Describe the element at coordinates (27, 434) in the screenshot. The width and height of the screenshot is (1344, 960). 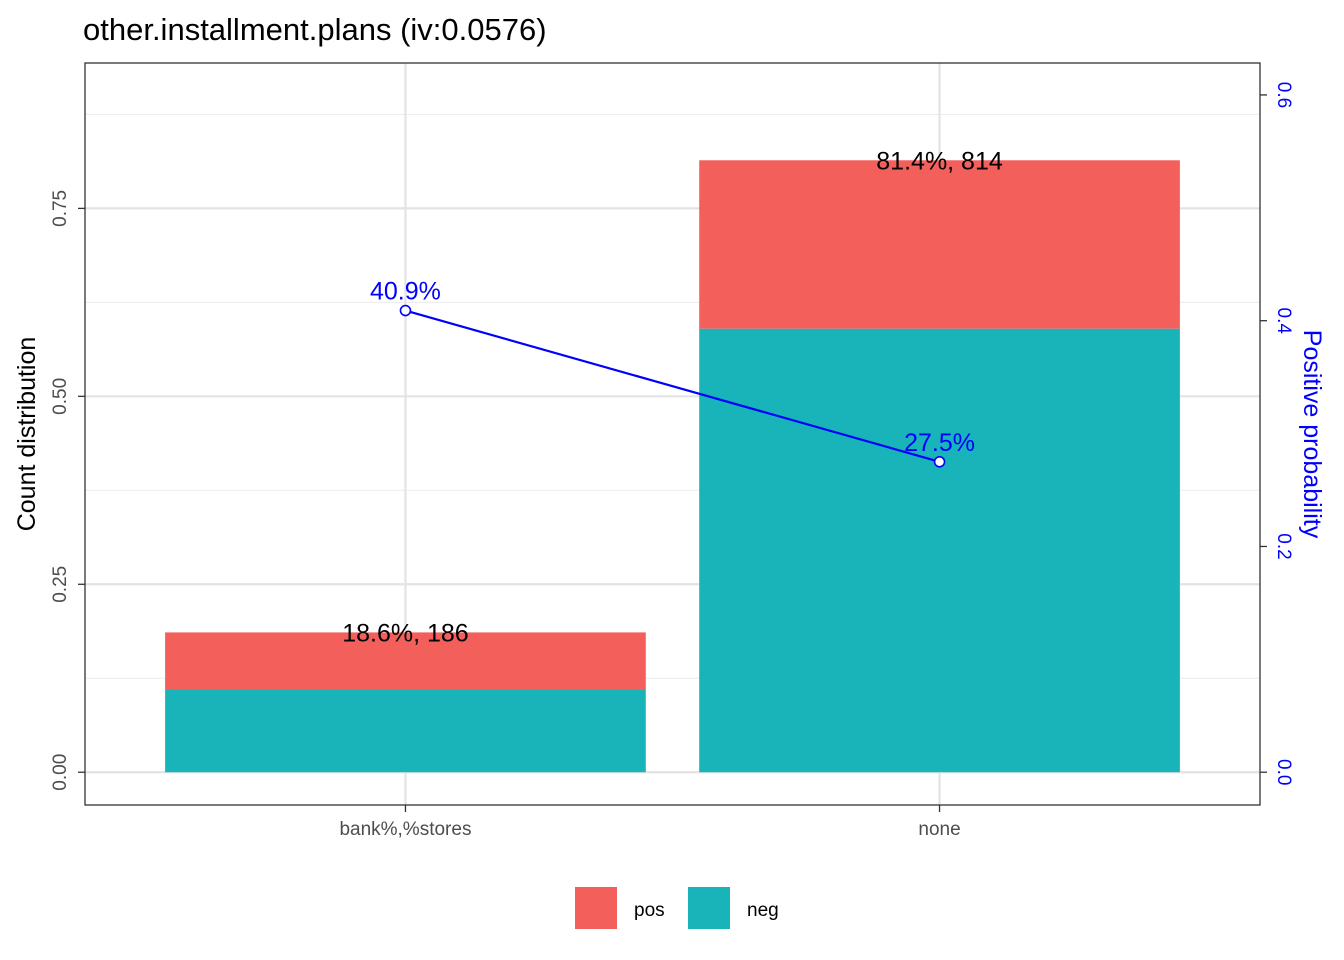
I see `y-axis-title: Count distribution` at that location.